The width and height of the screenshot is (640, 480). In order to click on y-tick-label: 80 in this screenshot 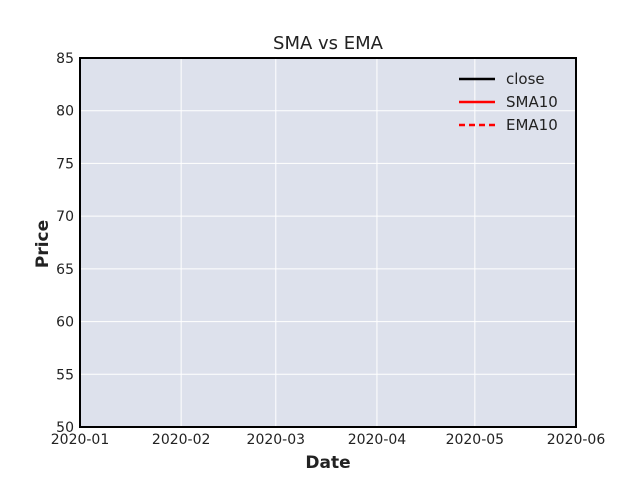, I will do `click(65, 112)`.